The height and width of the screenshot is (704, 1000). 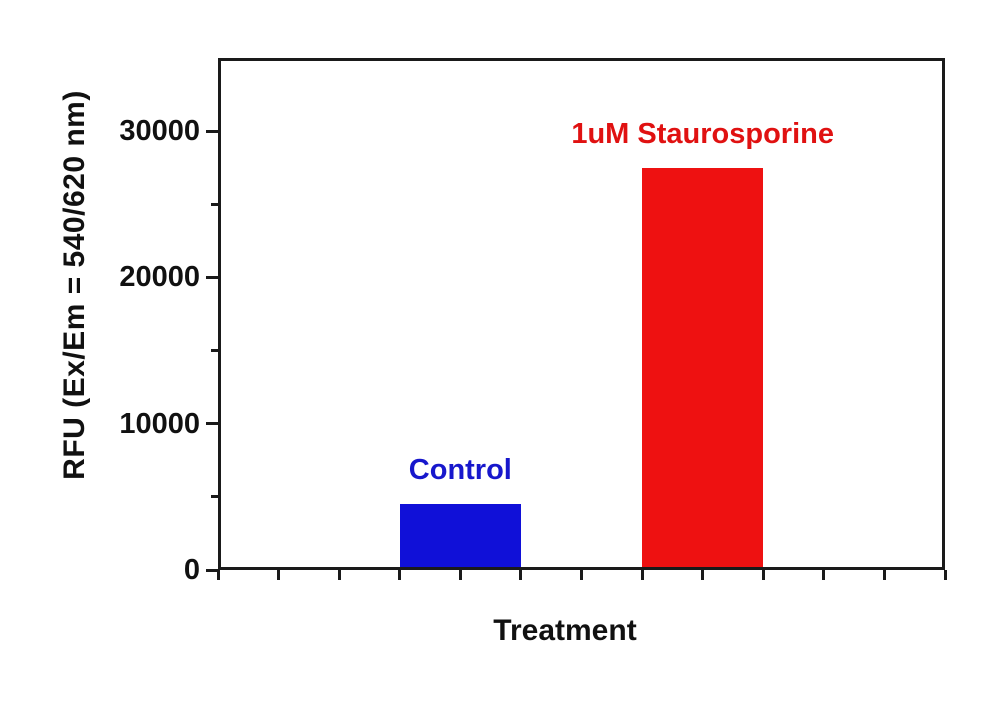 What do you see at coordinates (703, 368) in the screenshot?
I see `bar-1um-staurosporine` at bounding box center [703, 368].